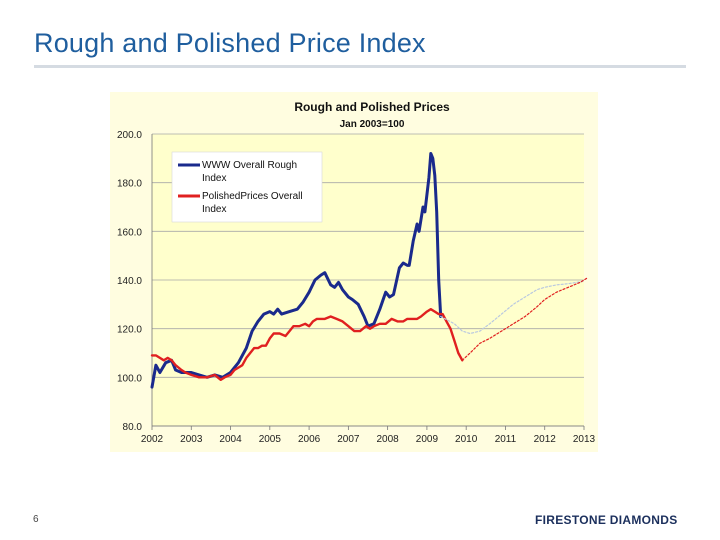 This screenshot has height=540, width=720. What do you see at coordinates (427, 439) in the screenshot?
I see `x-tick-label: 2009` at bounding box center [427, 439].